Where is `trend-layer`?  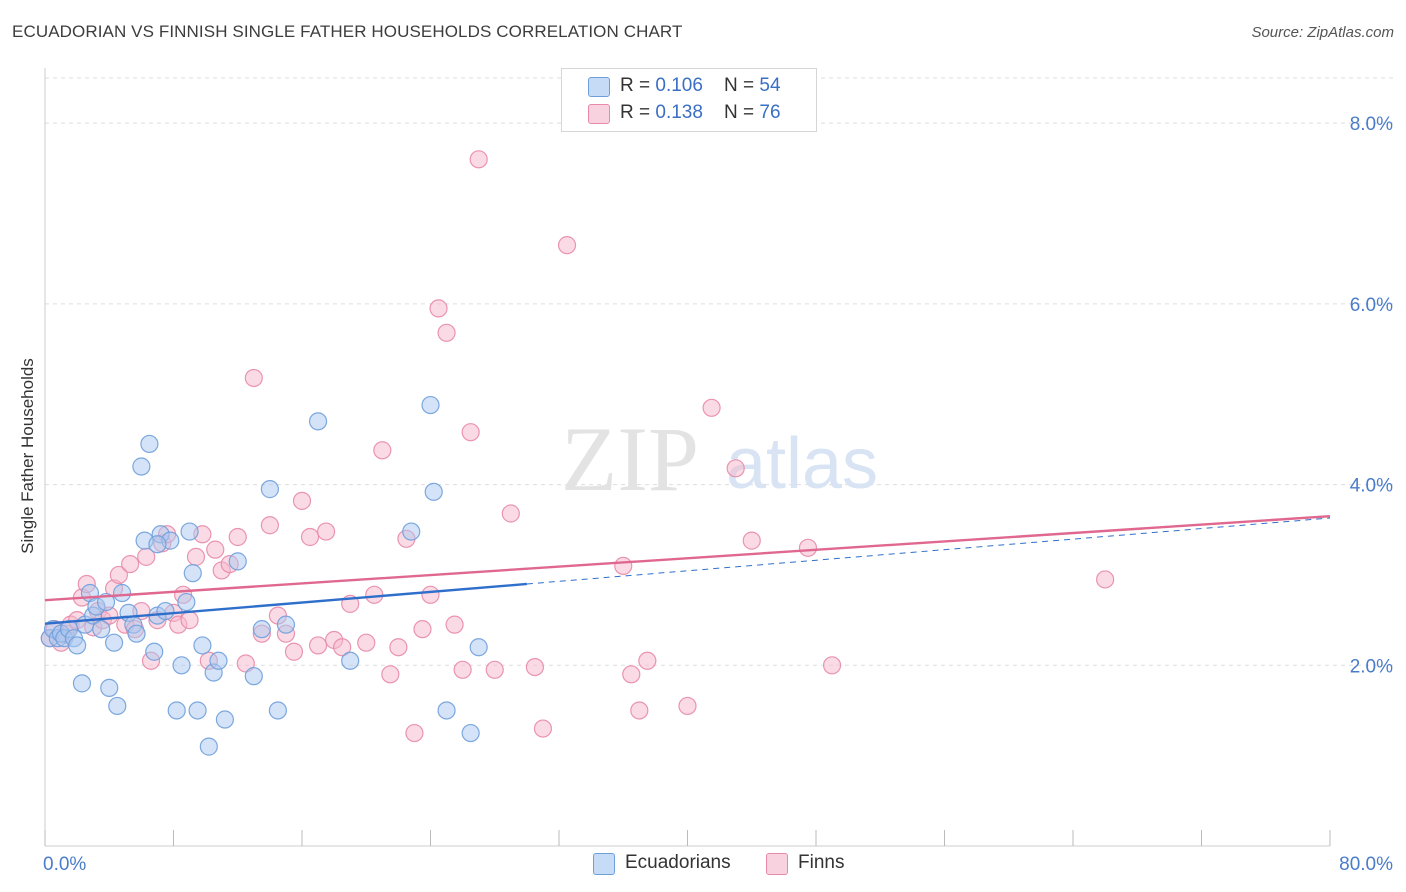
trend-layer is located at coordinates (687, 570).